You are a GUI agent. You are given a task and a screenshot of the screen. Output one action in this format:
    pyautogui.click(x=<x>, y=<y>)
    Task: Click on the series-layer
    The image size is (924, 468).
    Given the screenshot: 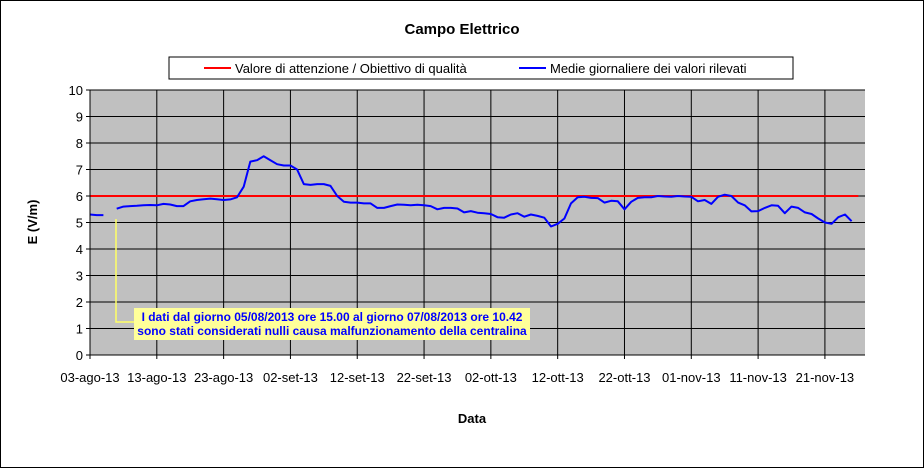 What is the action you would take?
    pyautogui.click(x=474, y=191)
    